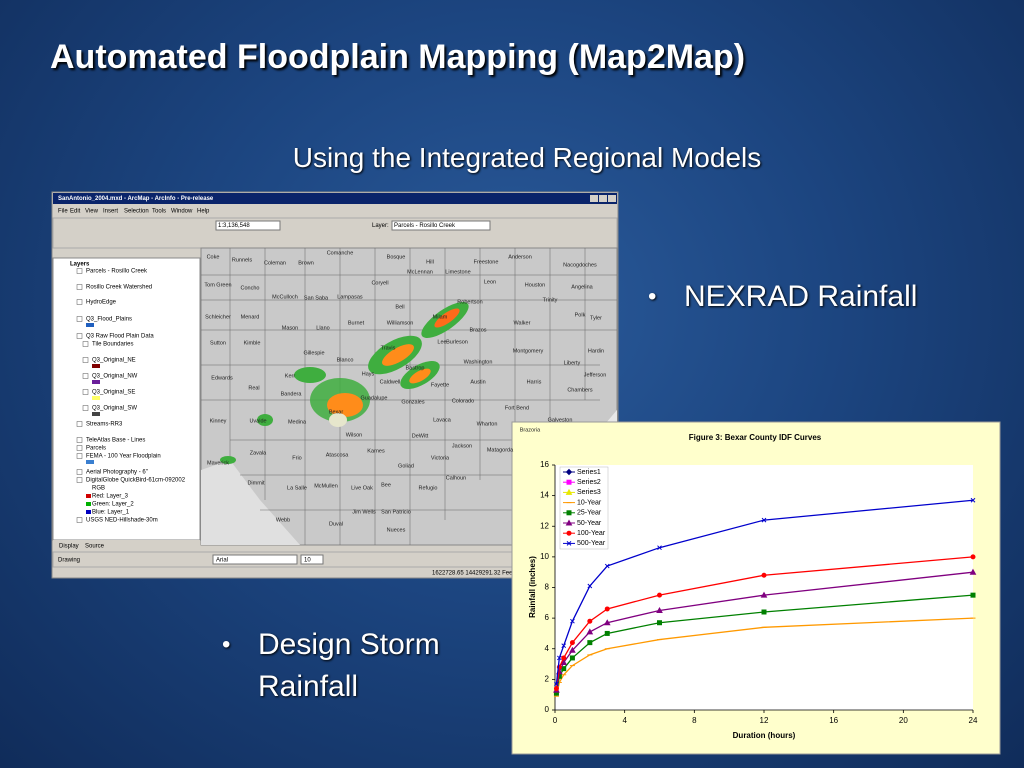  Describe the element at coordinates (528, 351) in the screenshot. I see `county-label: Montgomery` at that location.